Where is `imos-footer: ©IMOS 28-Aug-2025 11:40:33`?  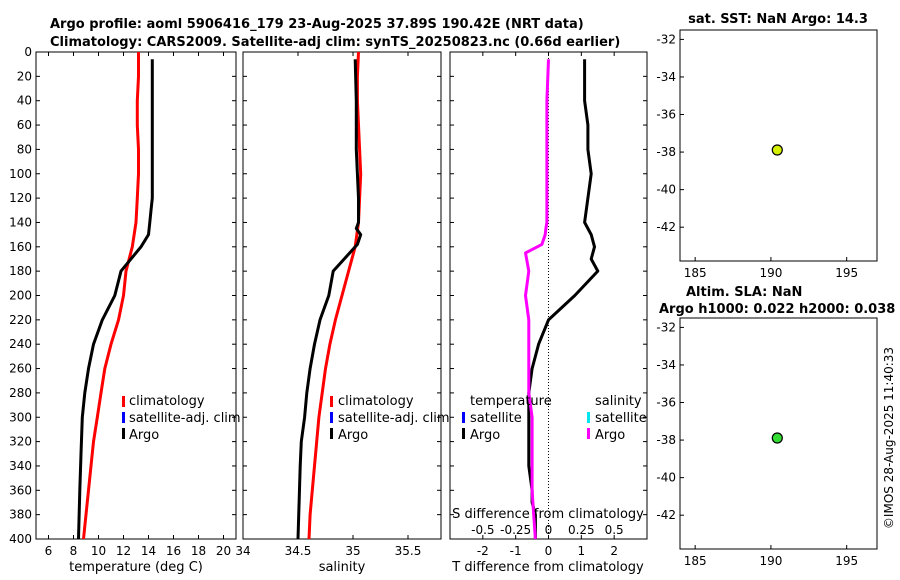
imos-footer: ©IMOS 28-Aug-2025 11:40:33 is located at coordinates (889, 438).